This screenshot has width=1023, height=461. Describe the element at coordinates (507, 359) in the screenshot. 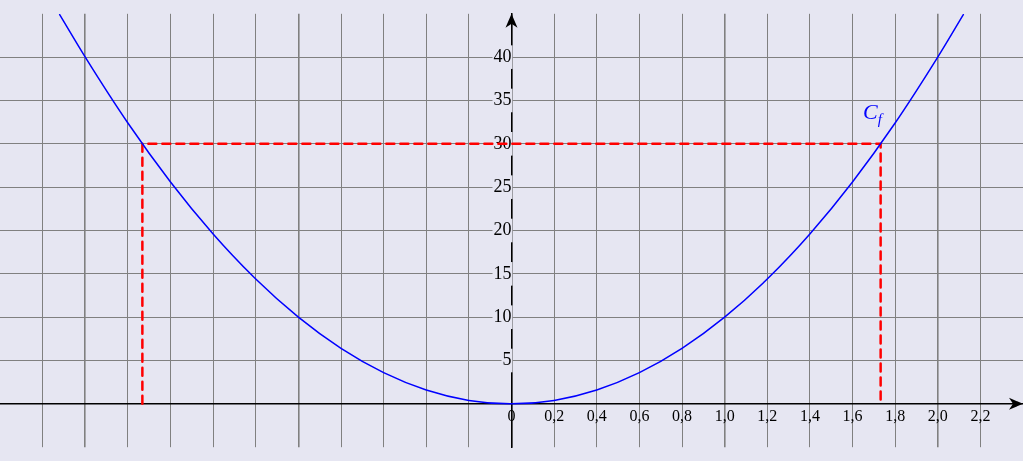

I see `y-tick-label: 5` at that location.